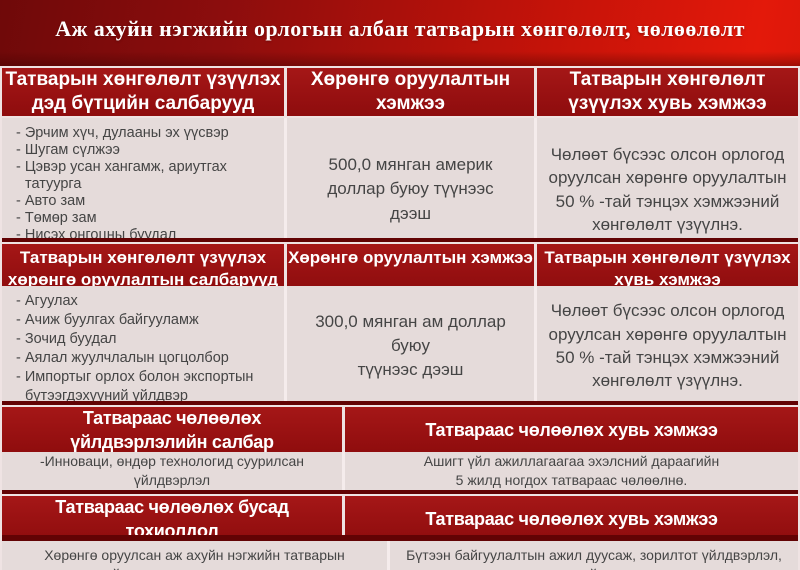 This screenshot has width=800, height=570. Describe the element at coordinates (409, 346) in the screenshot. I see `section2-investment-amount: 300,0 мянган ам доллар буюу түүнээс дээш` at that location.